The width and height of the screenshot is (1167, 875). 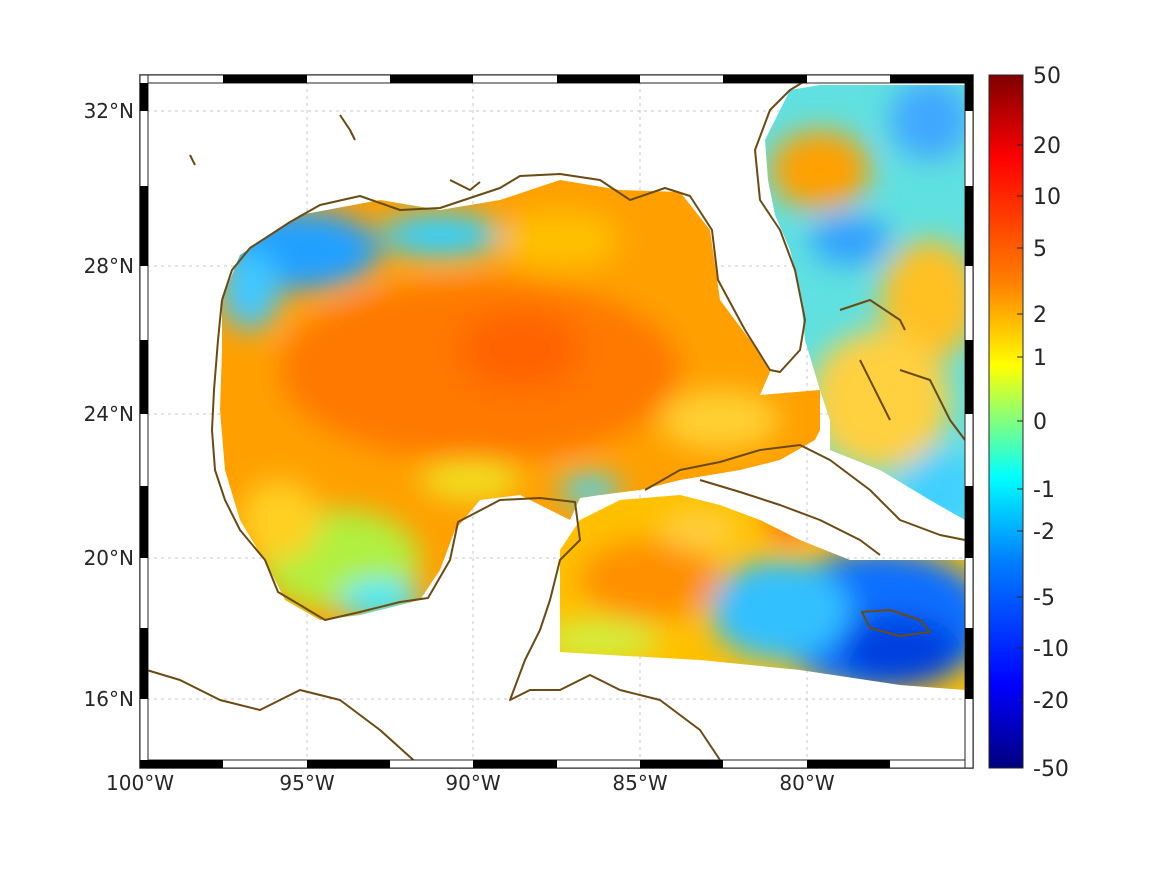 I want to click on colorbar-tick-label: -2, so click(x=1044, y=532).